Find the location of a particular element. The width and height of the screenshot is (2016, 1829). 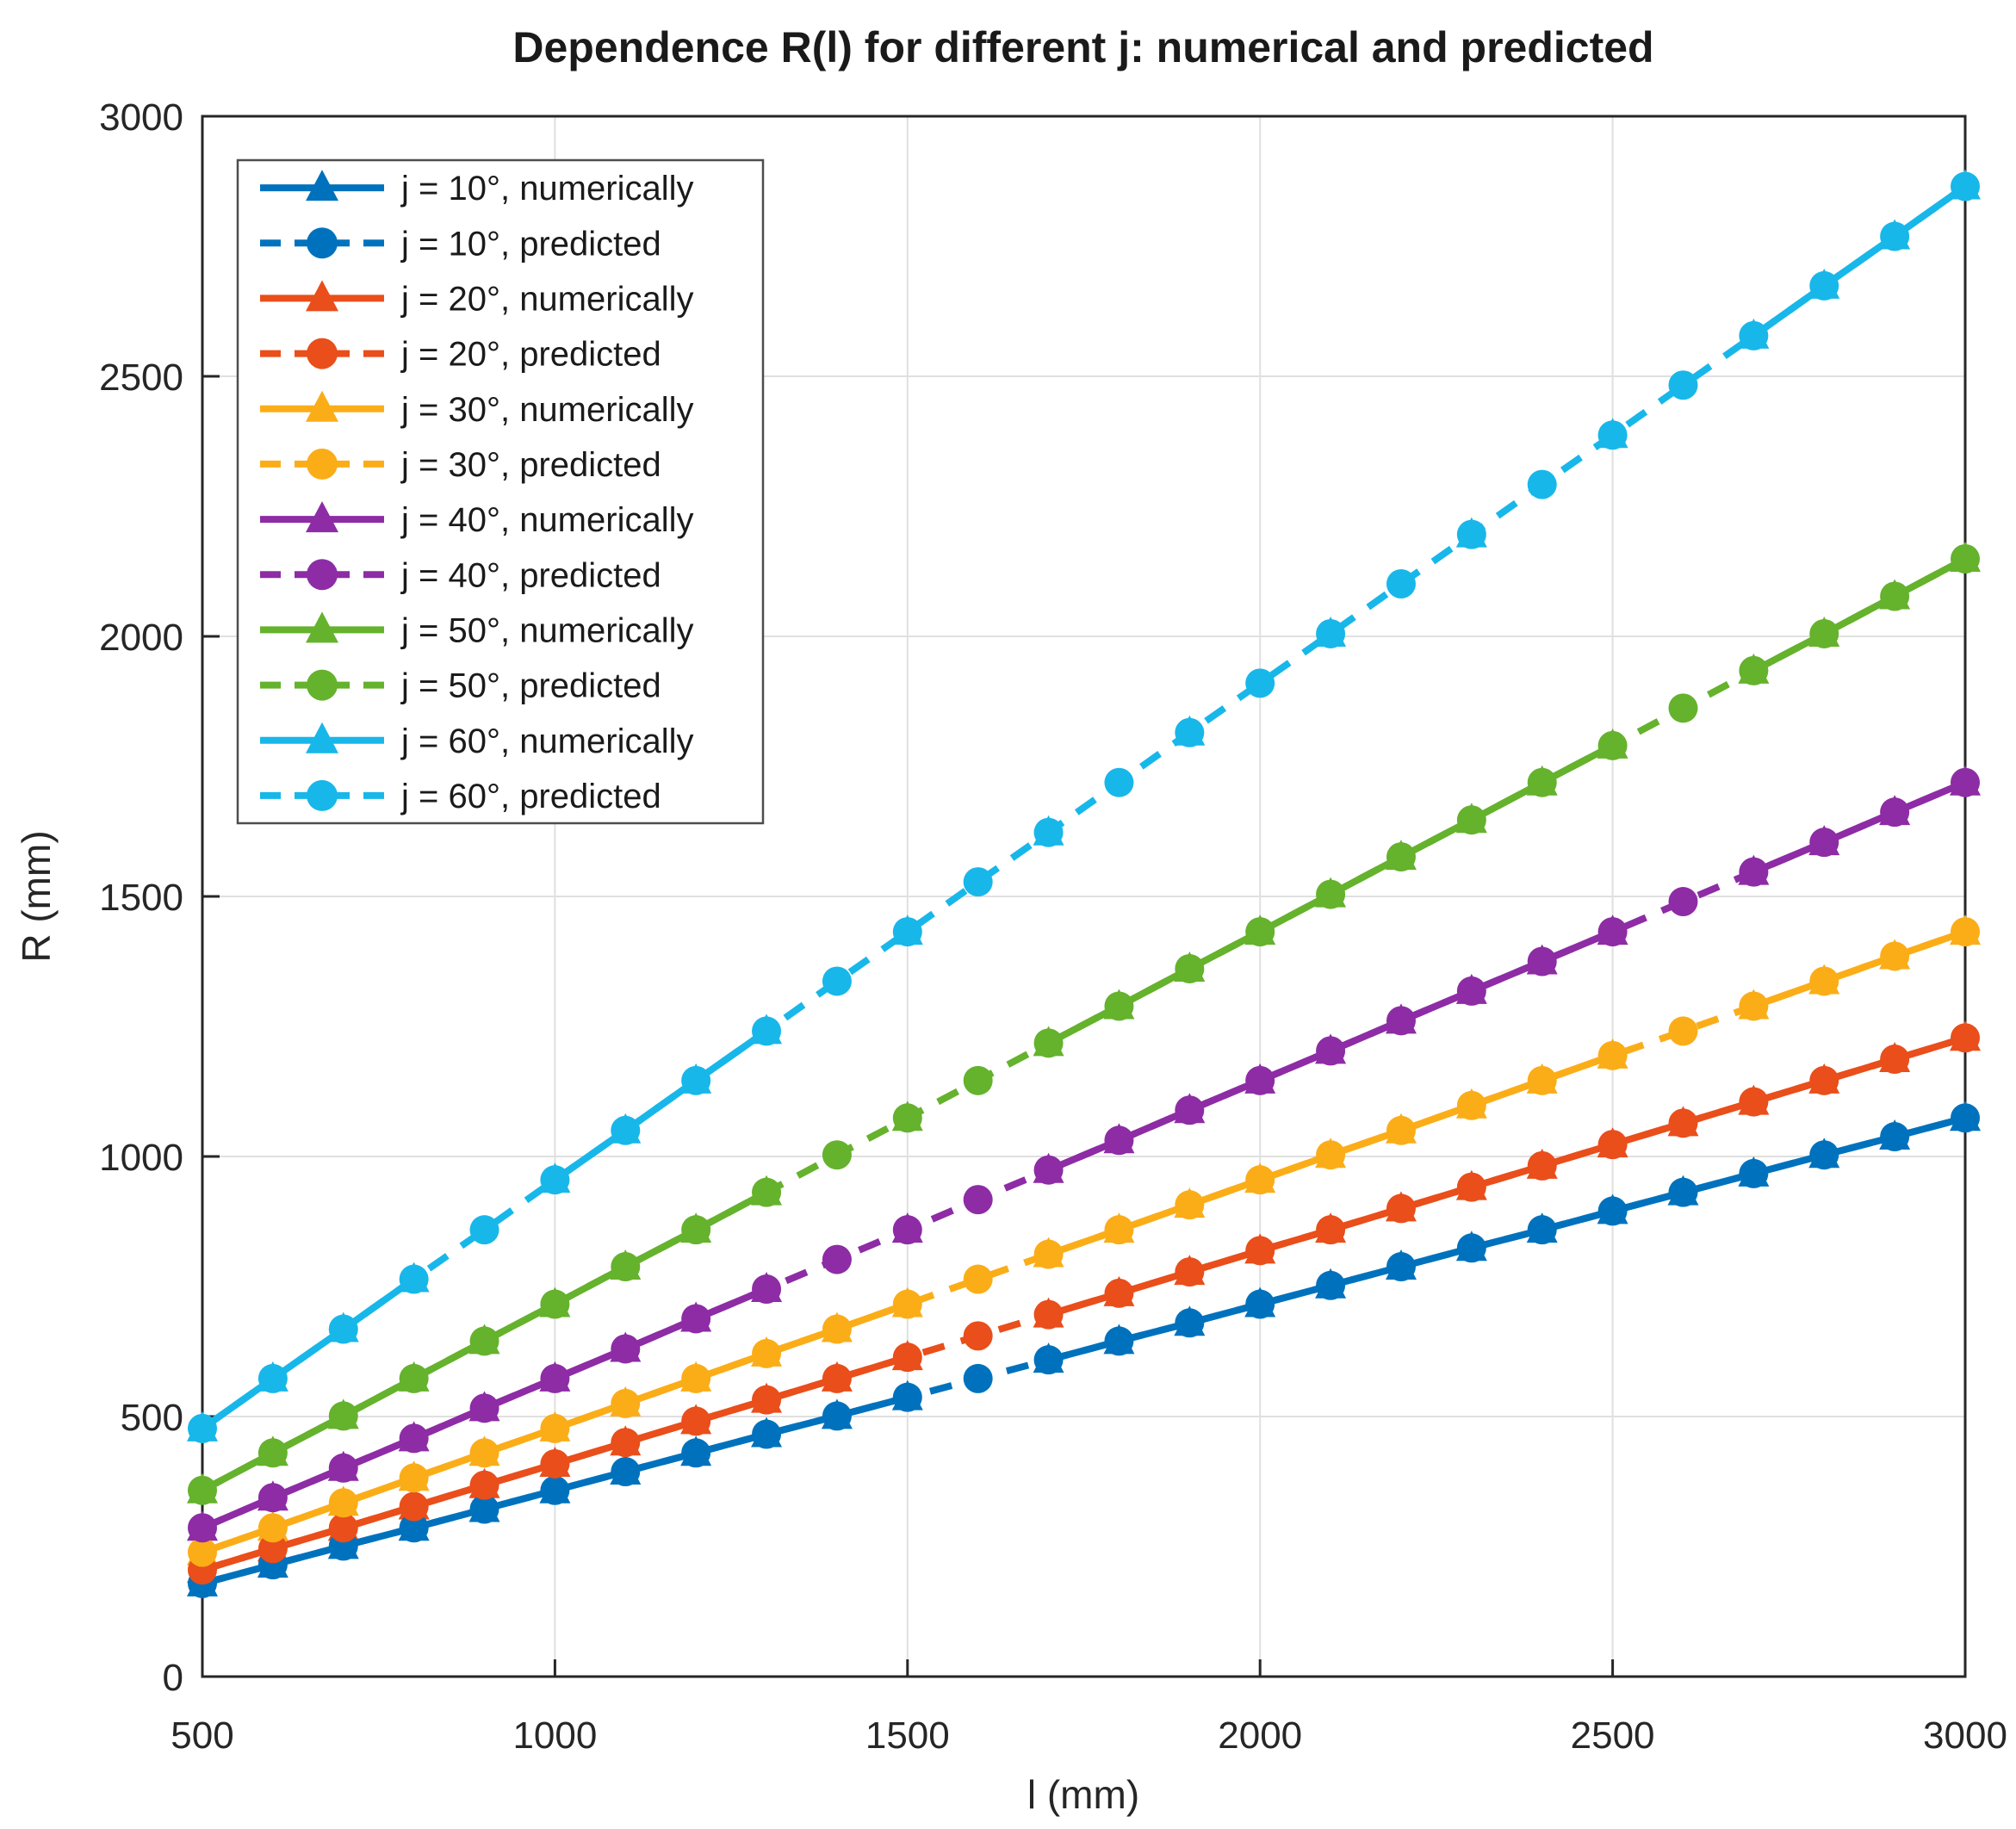

legend-entry-j40-numerical: j = 40°, numerically is located at coordinates (476, 520).